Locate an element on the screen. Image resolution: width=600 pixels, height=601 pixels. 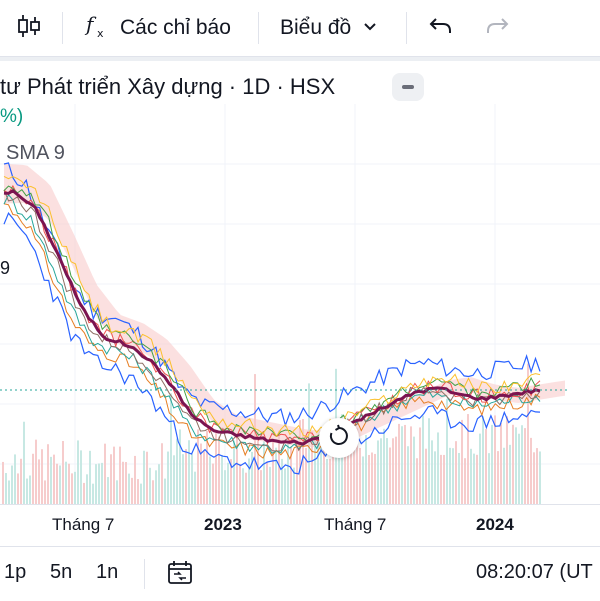
chevron-down-icon is located at coordinates (370, 28).